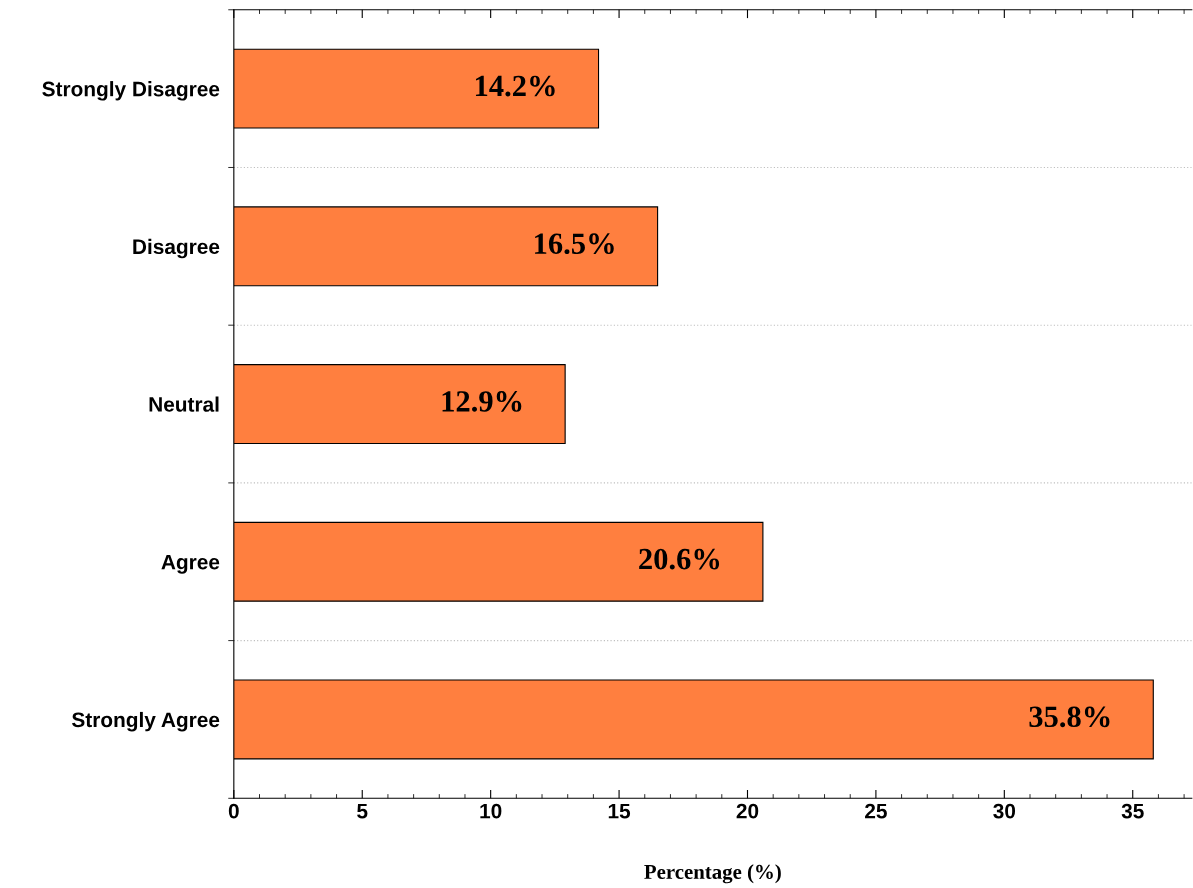  I want to click on data-label: 16.5%, so click(574, 244).